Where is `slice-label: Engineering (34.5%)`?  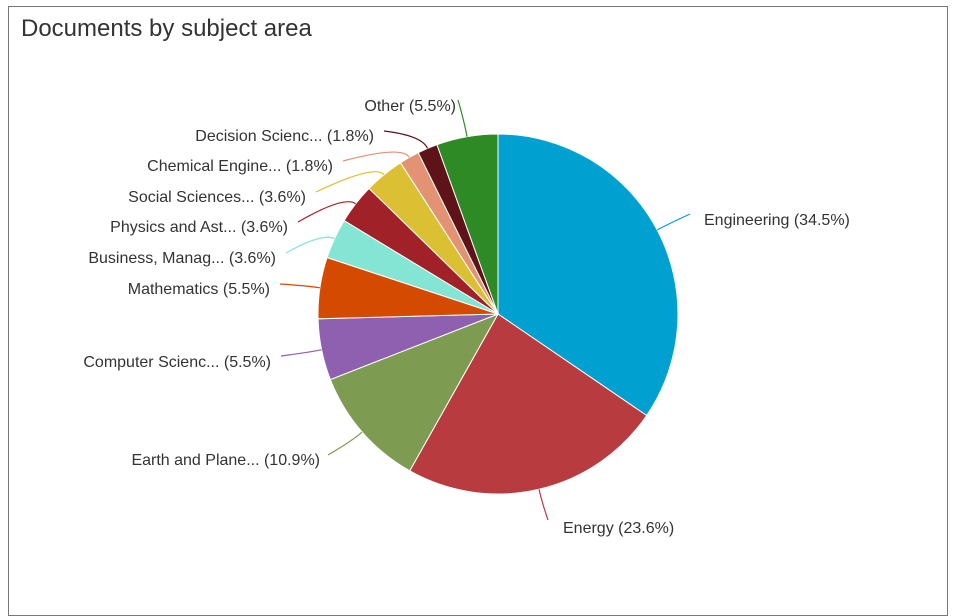 slice-label: Engineering (34.5%) is located at coordinates (777, 220).